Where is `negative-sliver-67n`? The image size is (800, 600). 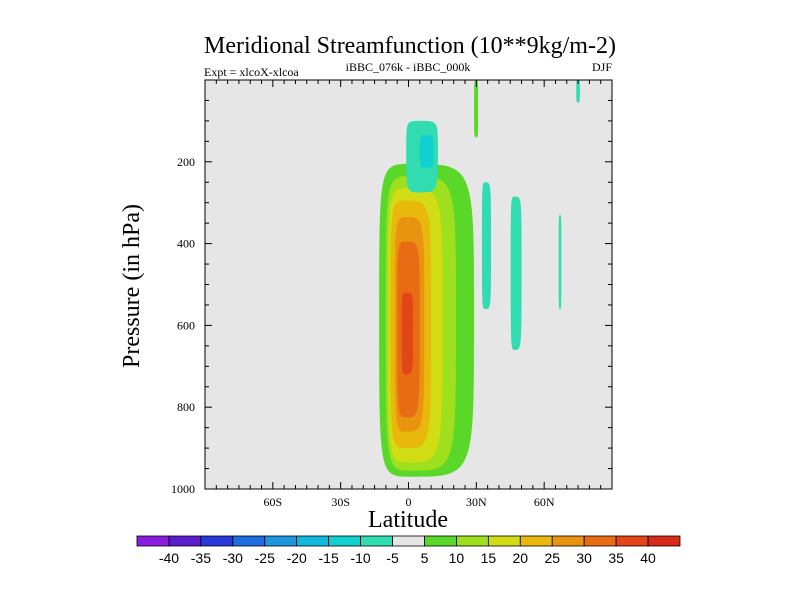 negative-sliver-67n is located at coordinates (560, 262).